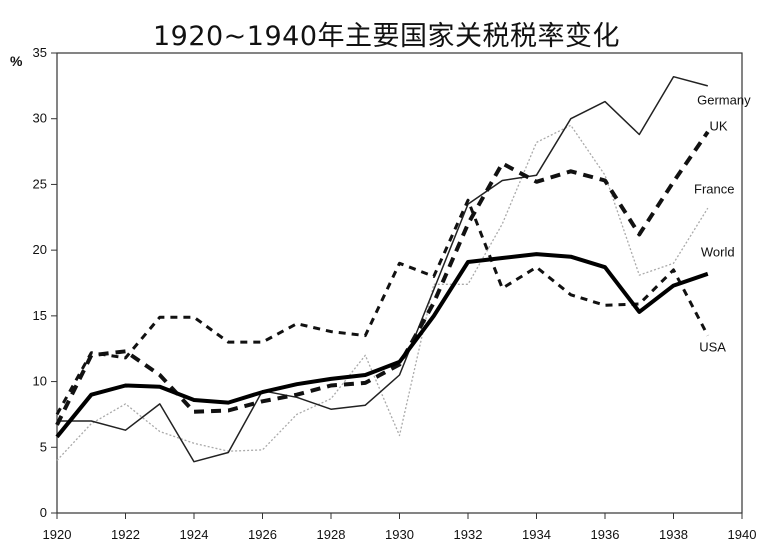  I want to click on series-label-france: France, so click(714, 189).